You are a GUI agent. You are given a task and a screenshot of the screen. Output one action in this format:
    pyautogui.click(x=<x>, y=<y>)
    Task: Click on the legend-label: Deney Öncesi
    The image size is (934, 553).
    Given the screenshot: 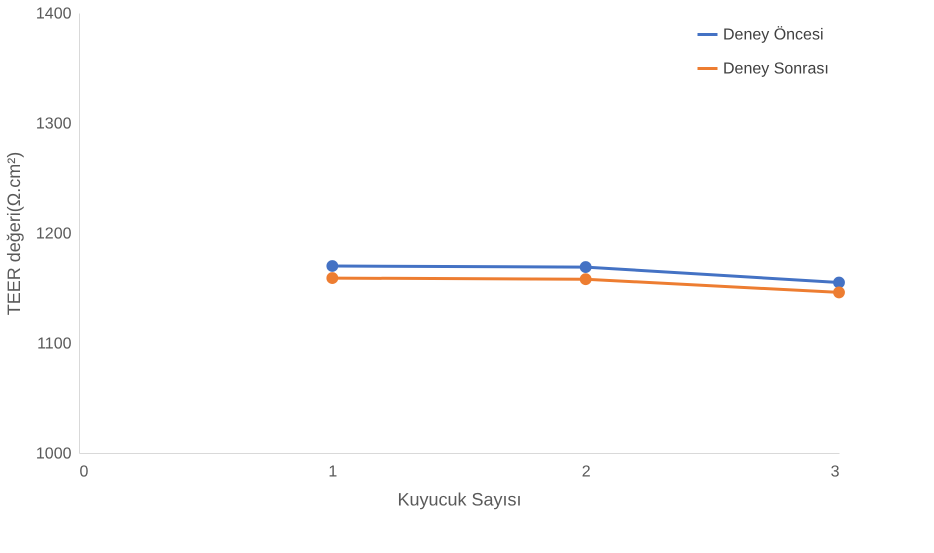 What is the action you would take?
    pyautogui.click(x=773, y=35)
    